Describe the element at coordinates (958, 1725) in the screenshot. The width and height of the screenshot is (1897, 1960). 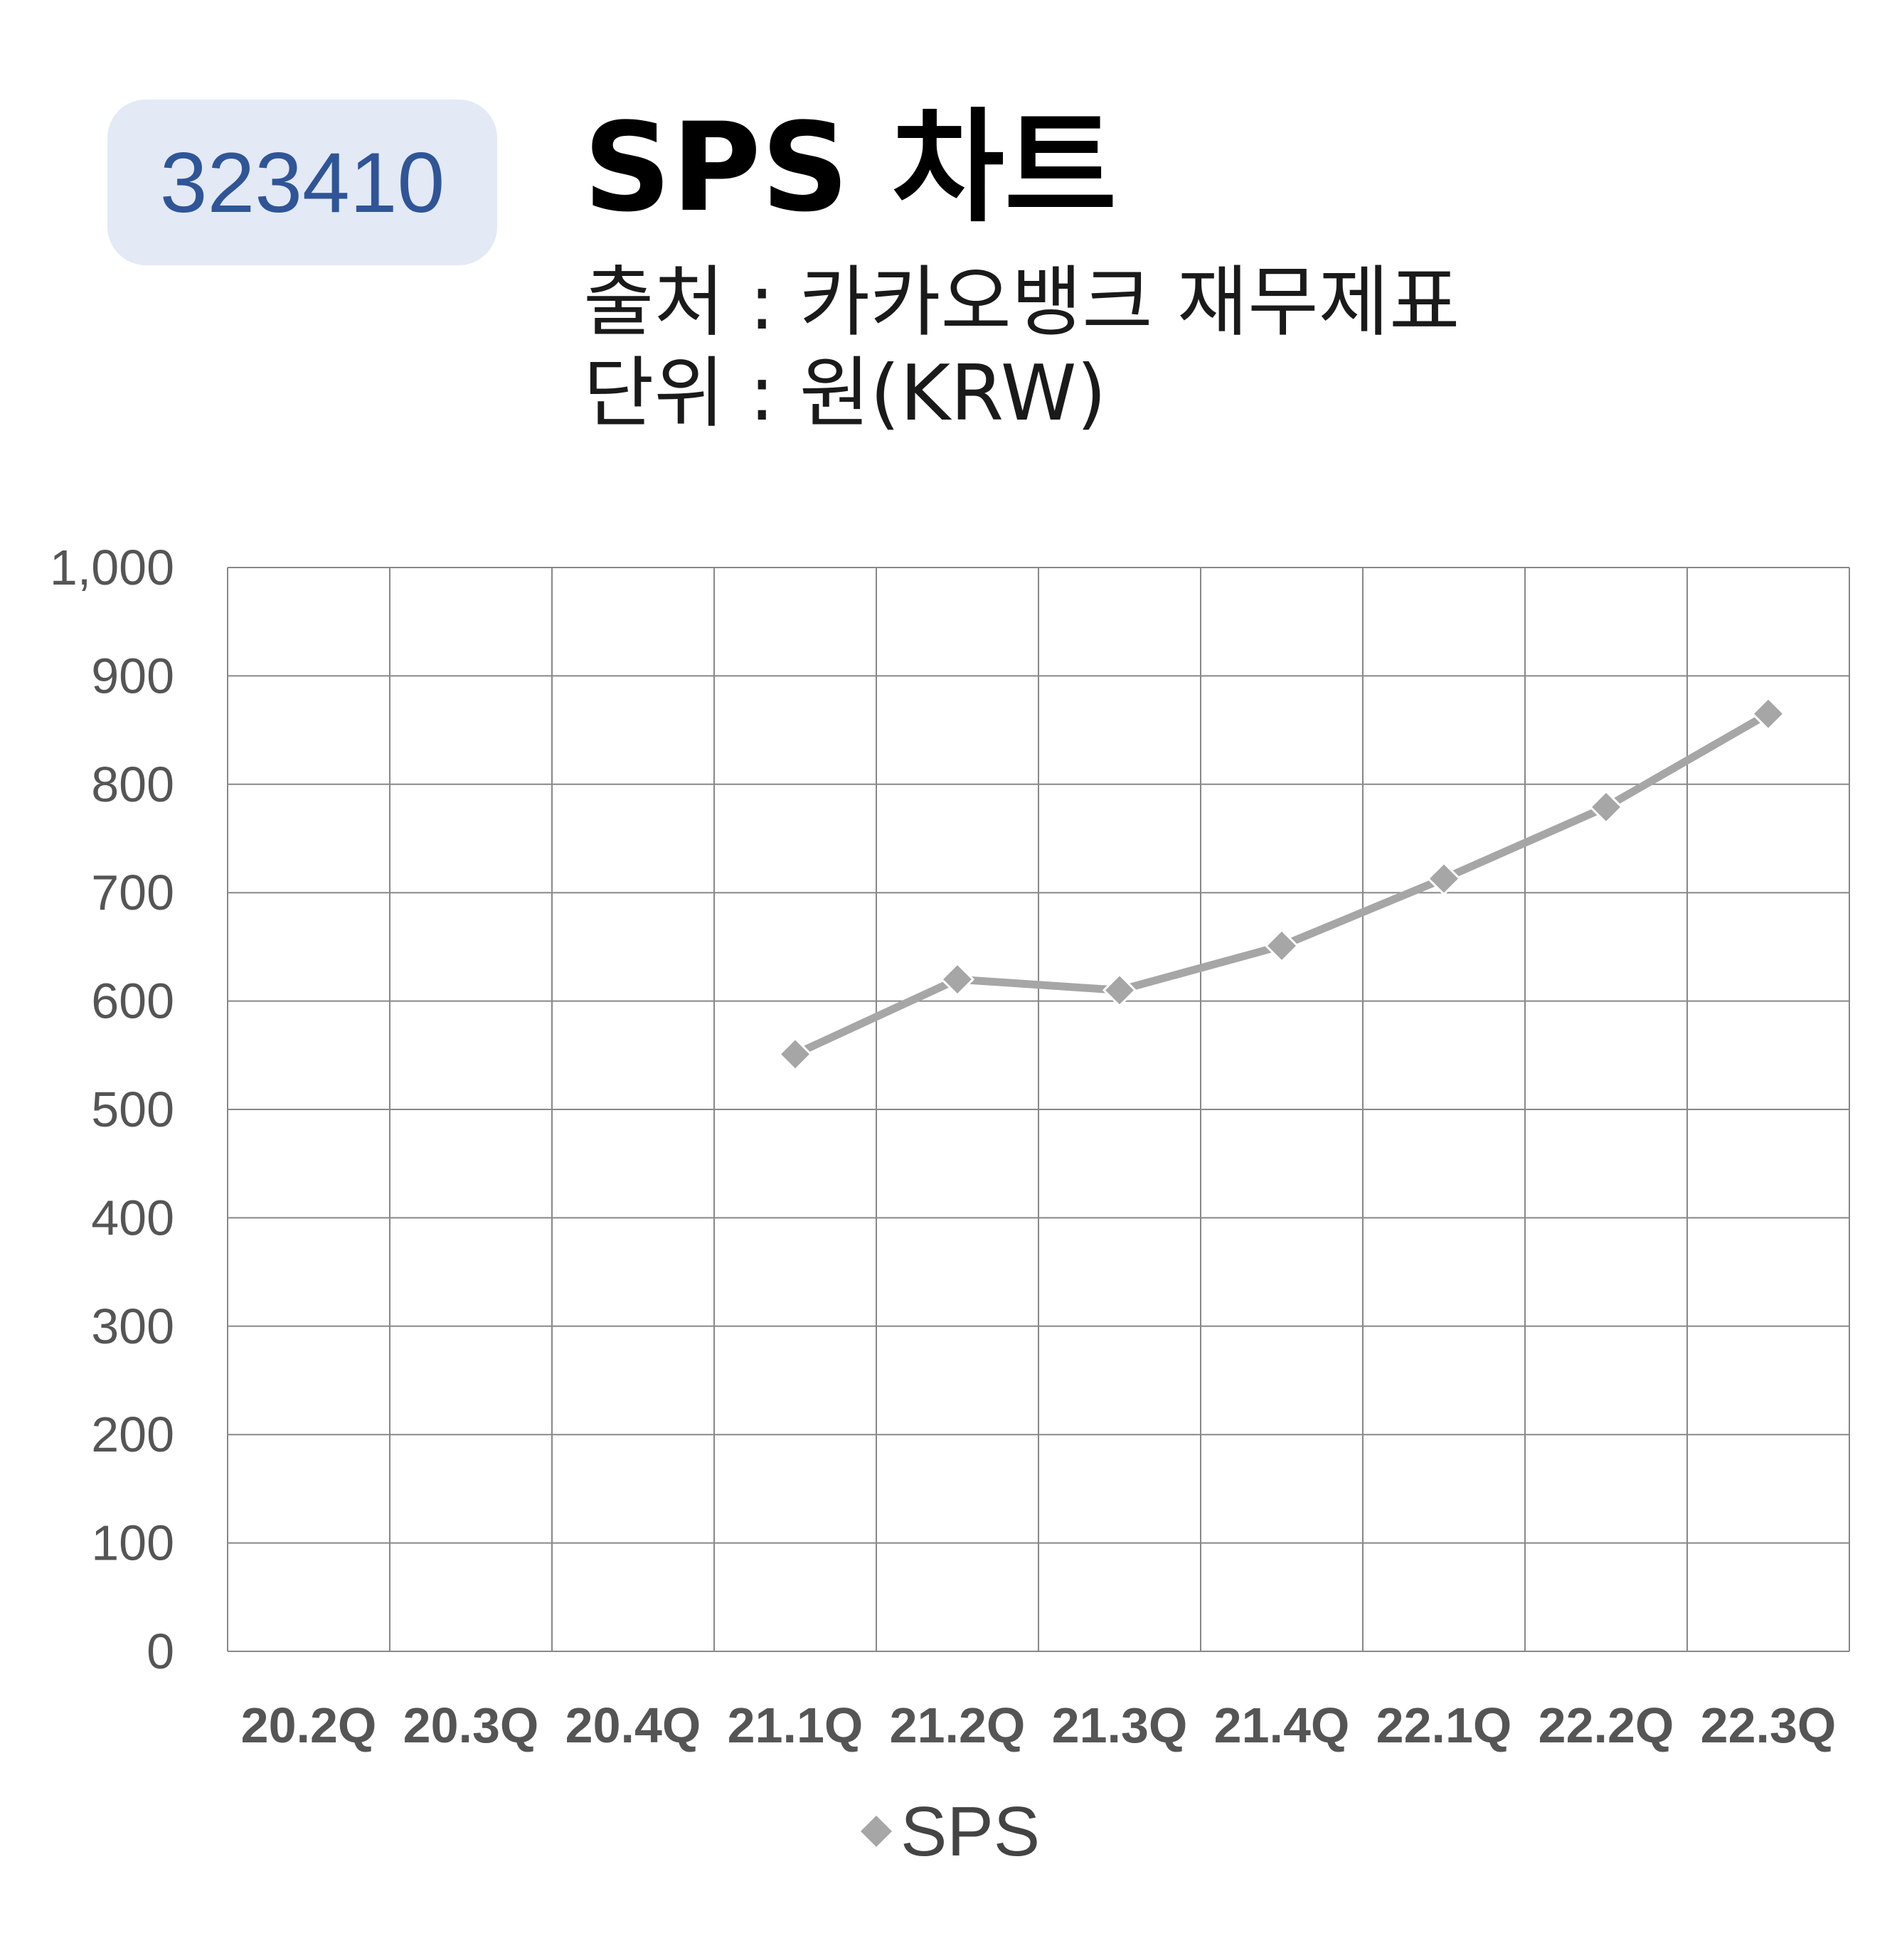
I see `x-tick-label: 21.2Q` at that location.